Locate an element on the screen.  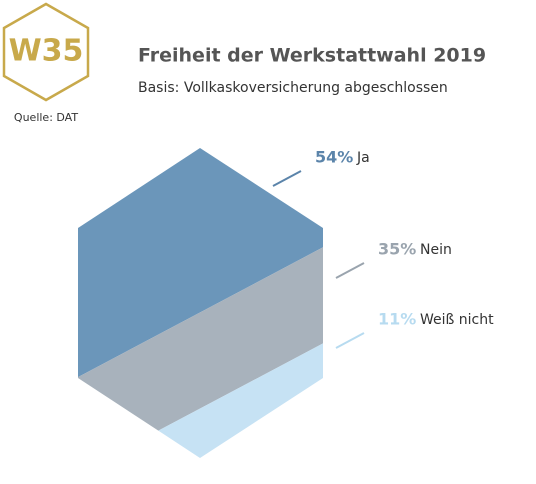
value-label: 11% is located at coordinates (397, 319).